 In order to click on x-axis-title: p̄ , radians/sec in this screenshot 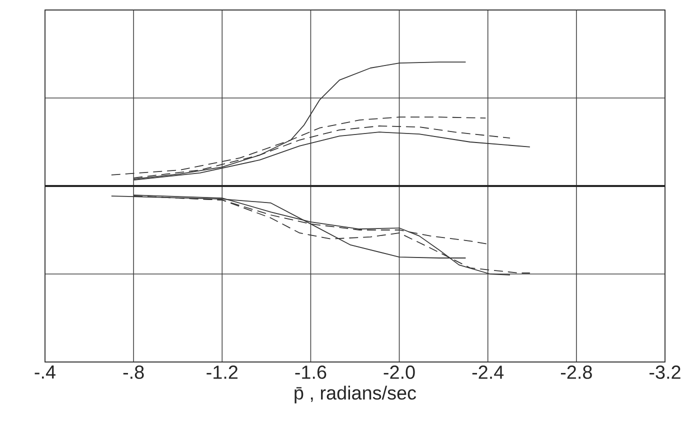, I will do `click(355, 395)`.